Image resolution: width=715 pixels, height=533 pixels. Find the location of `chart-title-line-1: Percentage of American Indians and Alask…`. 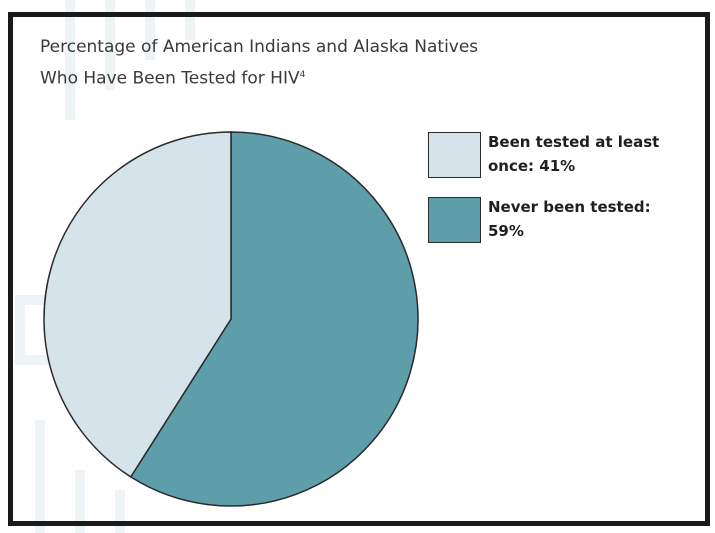

chart-title-line-1: Percentage of American Indians and Alask… is located at coordinates (259, 47).